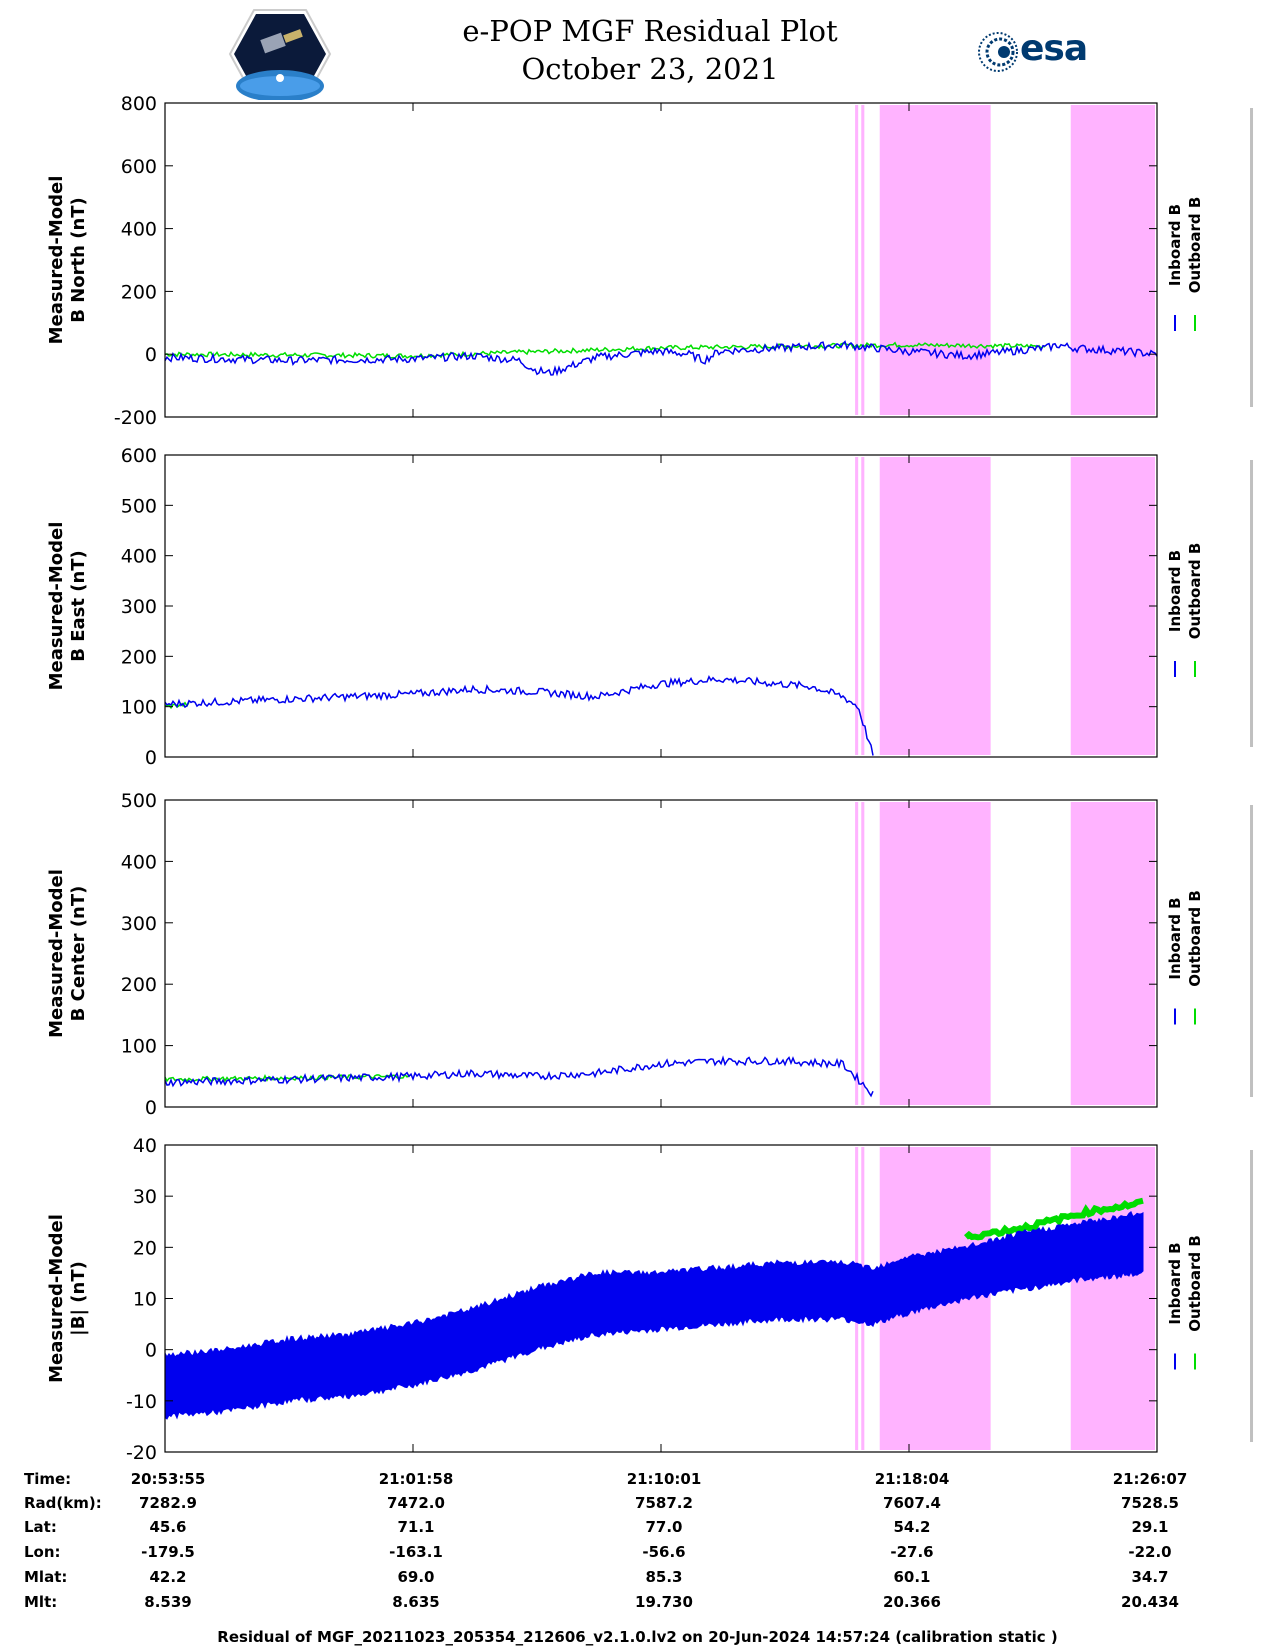 This screenshot has height=1650, width=1275. I want to click on legend-inboard-label-1: Inboard B, so click(1175, 591).